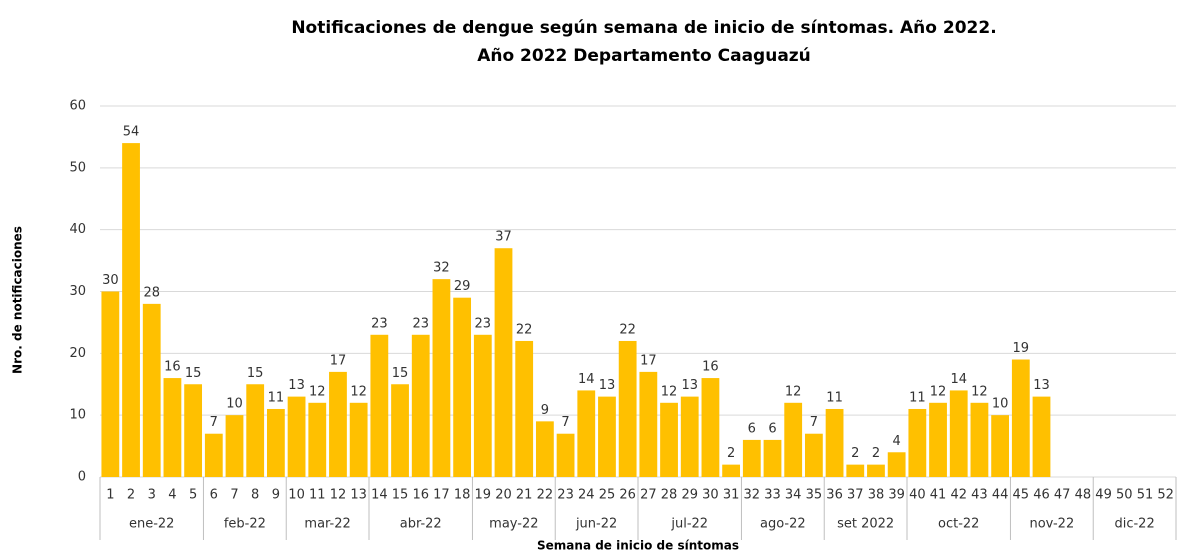  Describe the element at coordinates (462, 286) in the screenshot. I see `value-label: 29` at that location.